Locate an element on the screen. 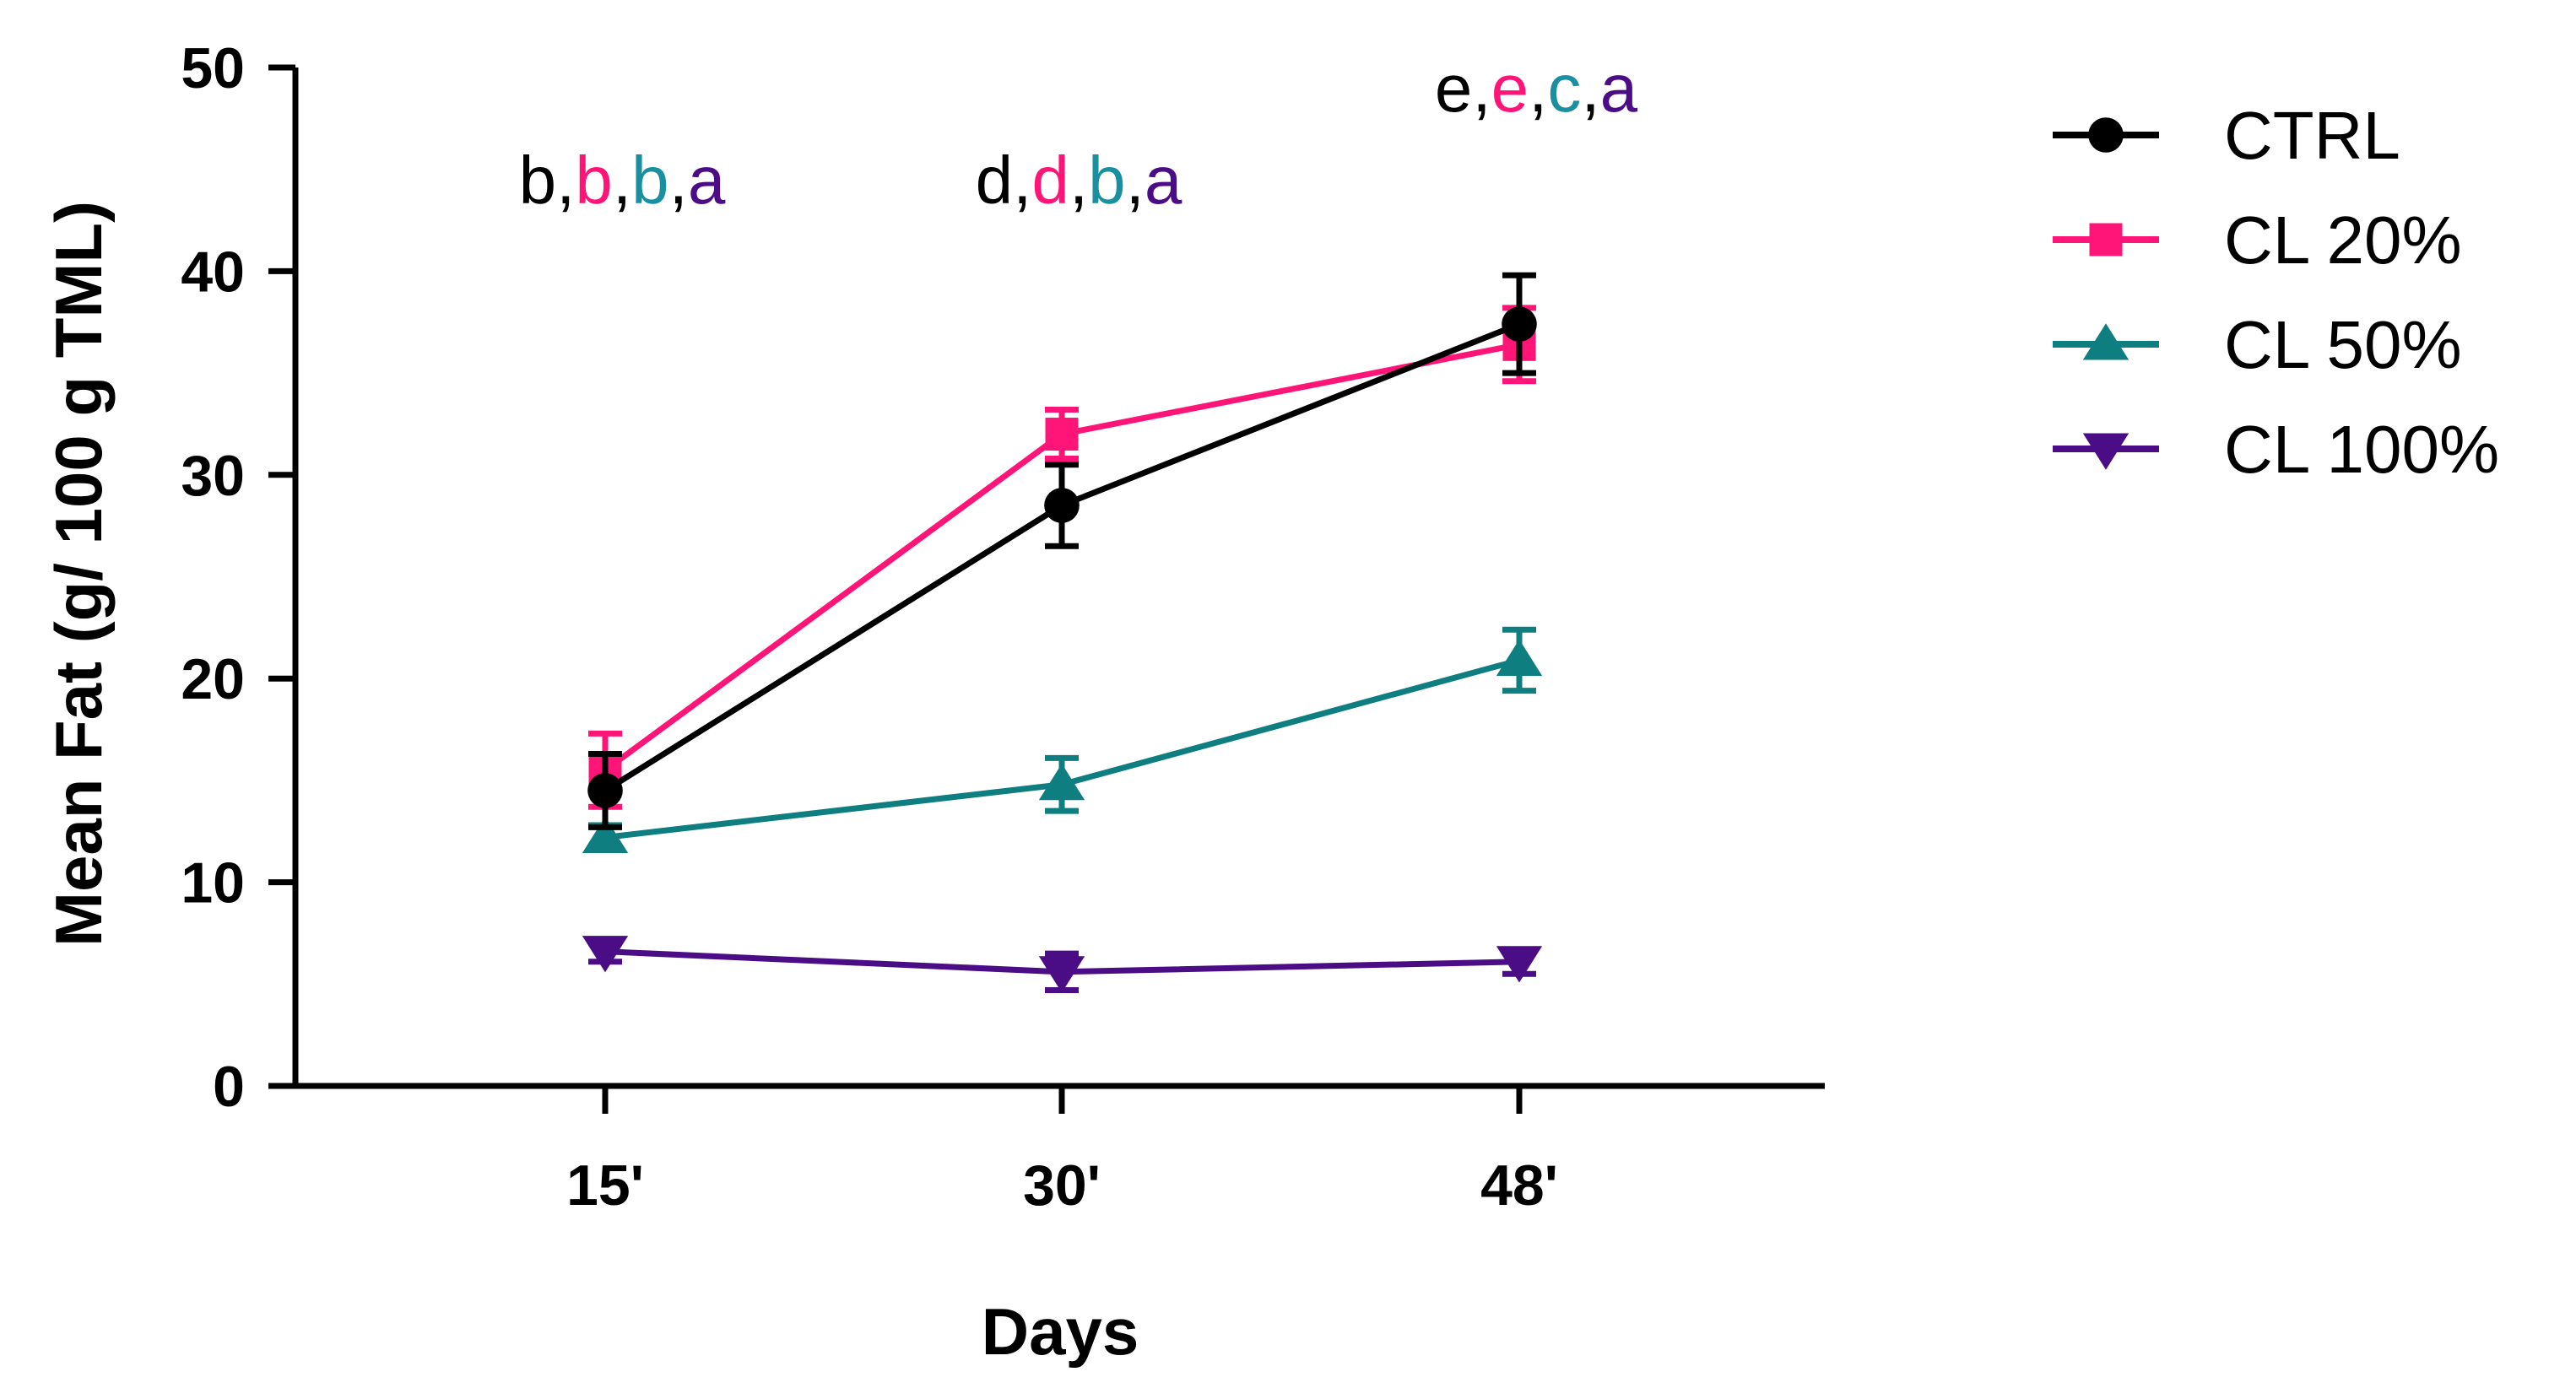 This screenshot has width=2576, height=1388. significance-annotation: b,b,b,a is located at coordinates (622, 181).